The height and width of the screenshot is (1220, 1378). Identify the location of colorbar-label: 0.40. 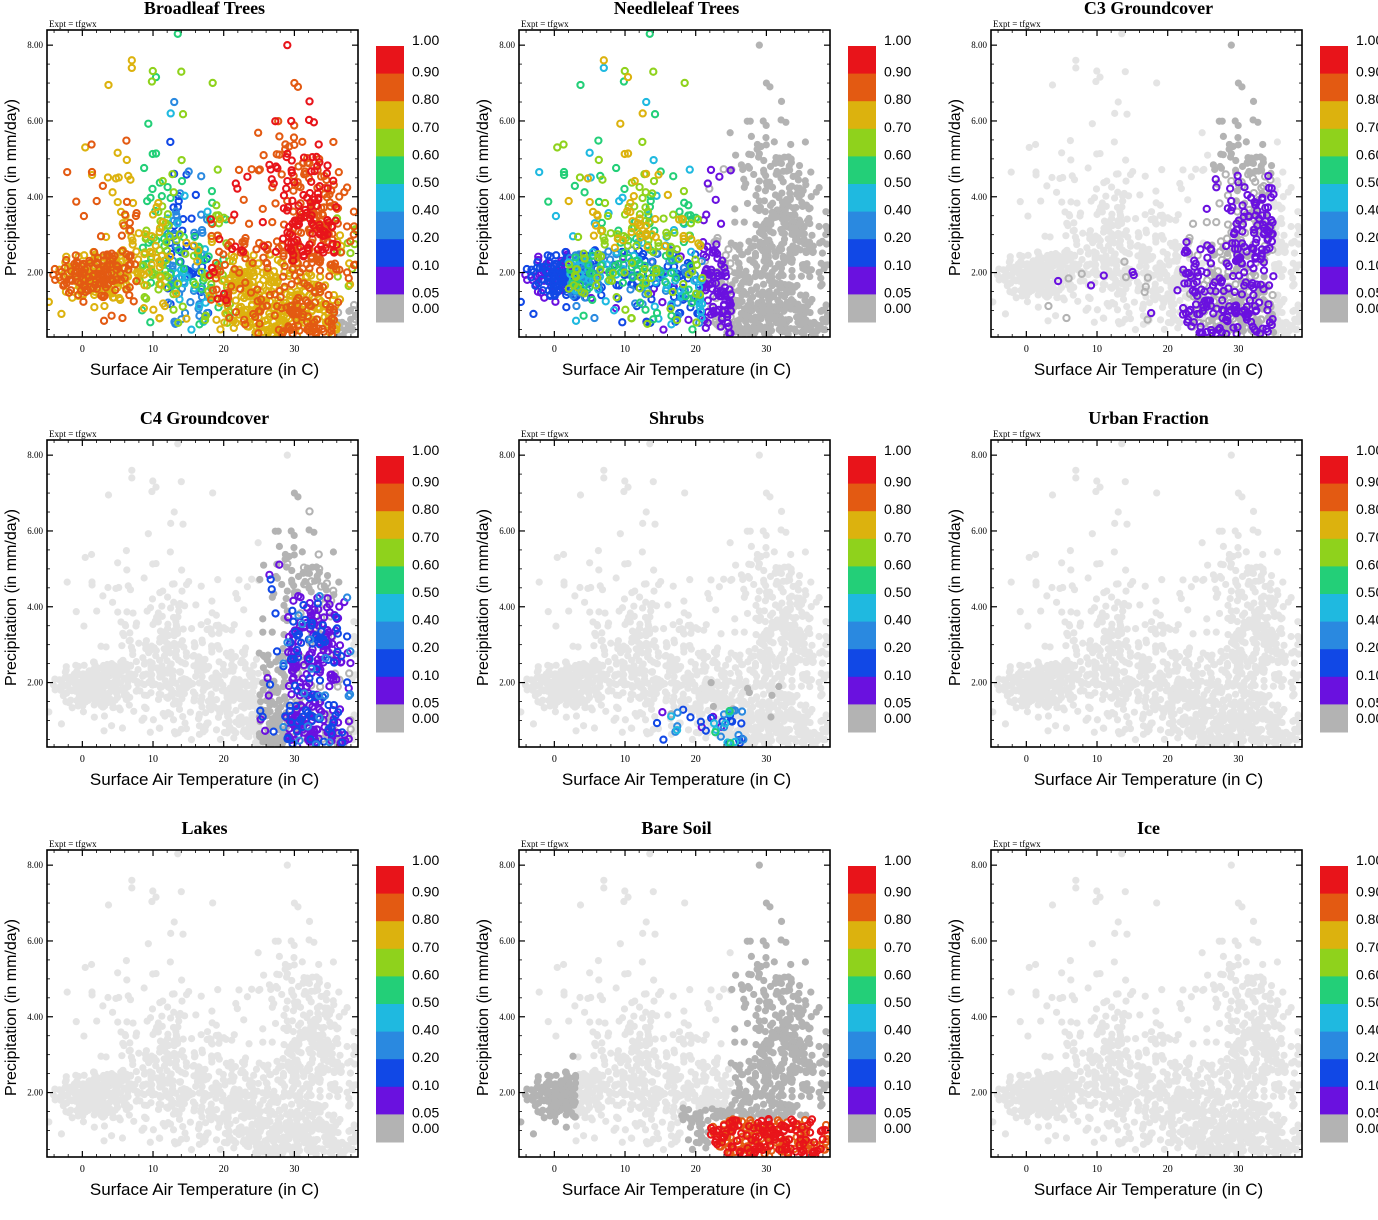
(897, 210).